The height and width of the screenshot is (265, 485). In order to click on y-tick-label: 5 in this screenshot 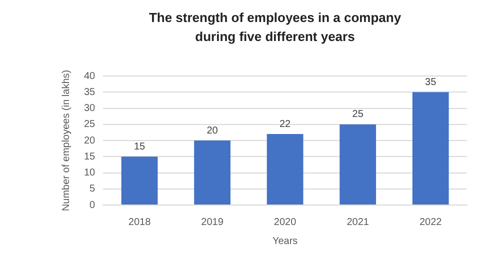, I will do `click(93, 189)`.